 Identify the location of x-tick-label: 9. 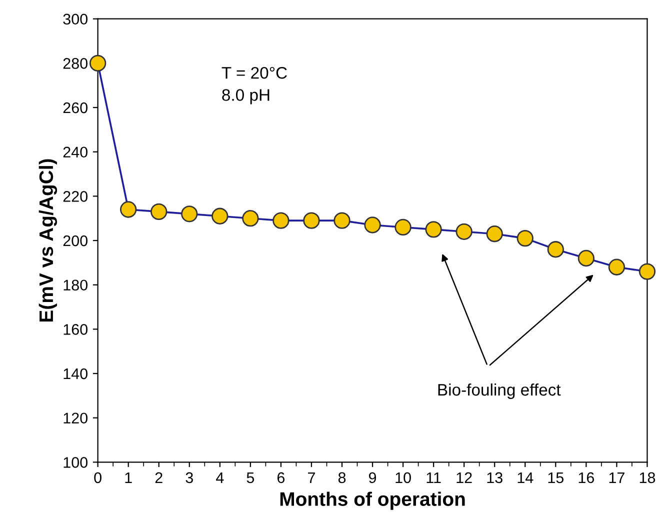
(372, 478).